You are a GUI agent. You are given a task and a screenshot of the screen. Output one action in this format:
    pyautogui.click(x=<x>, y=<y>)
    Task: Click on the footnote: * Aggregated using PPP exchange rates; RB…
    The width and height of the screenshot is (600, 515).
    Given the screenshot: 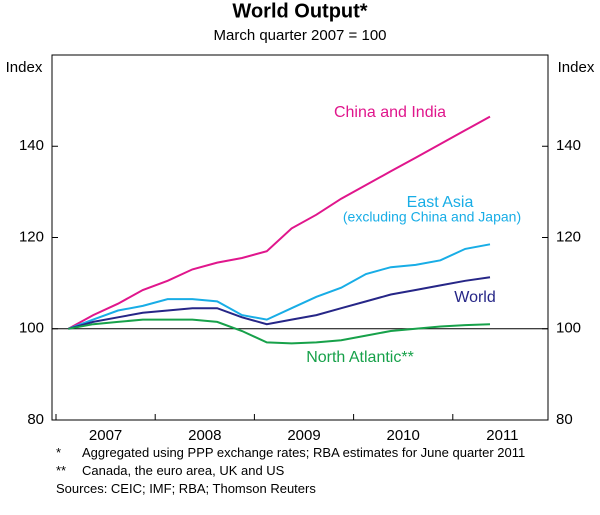 What is the action you would take?
    pyautogui.click(x=316, y=453)
    